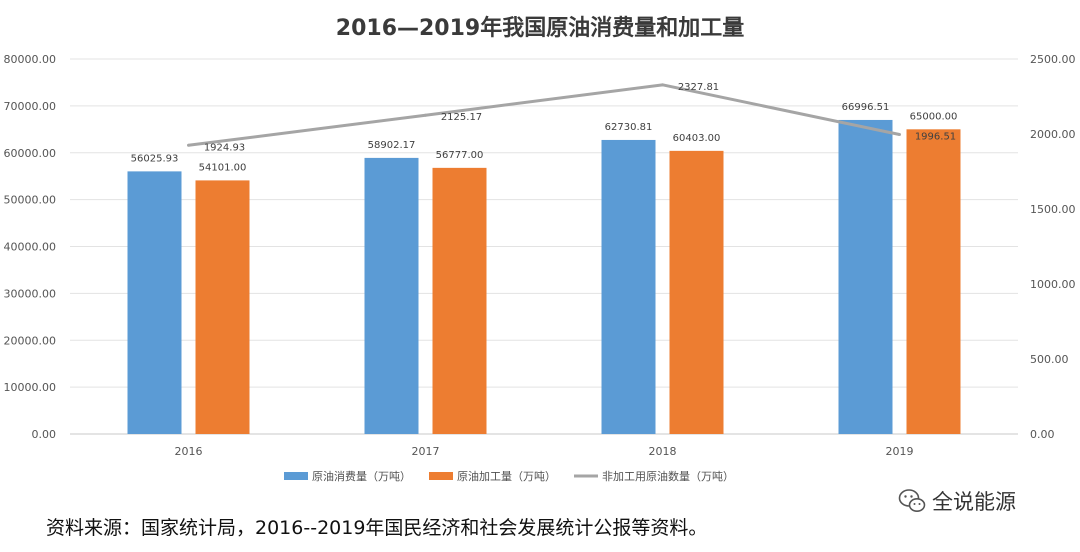 This screenshot has width=1080, height=552. I want to click on bar-data-label: 65000.00, so click(934, 116).